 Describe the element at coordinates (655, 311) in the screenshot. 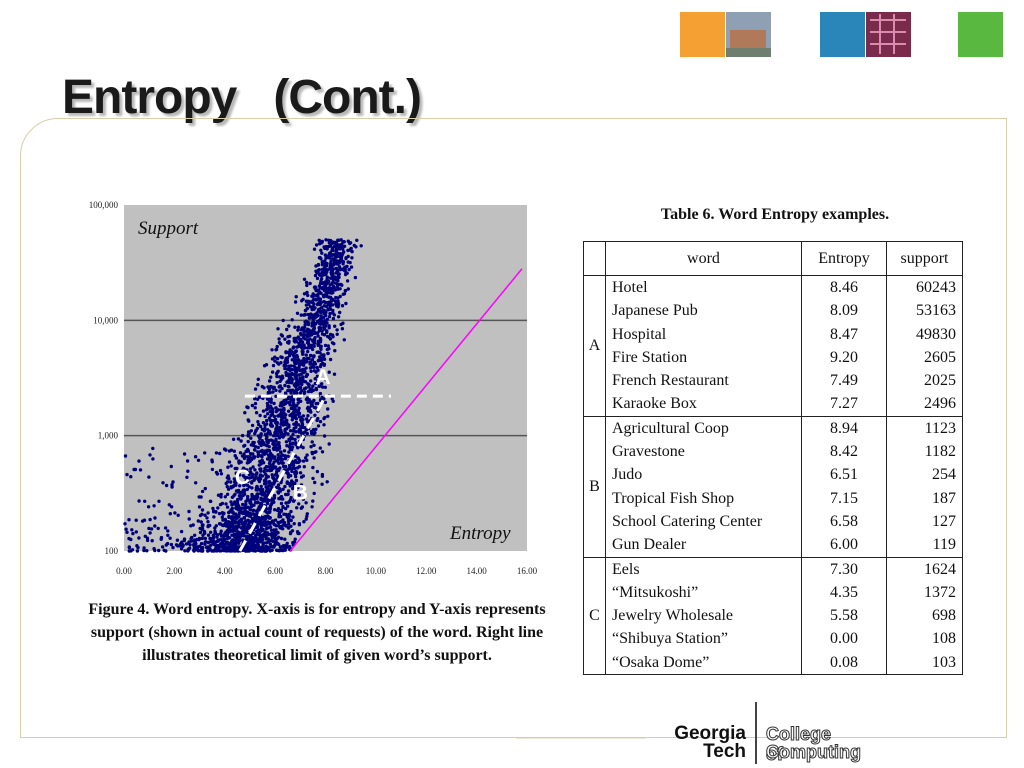

I see `word-cell: Japanese Pub` at that location.